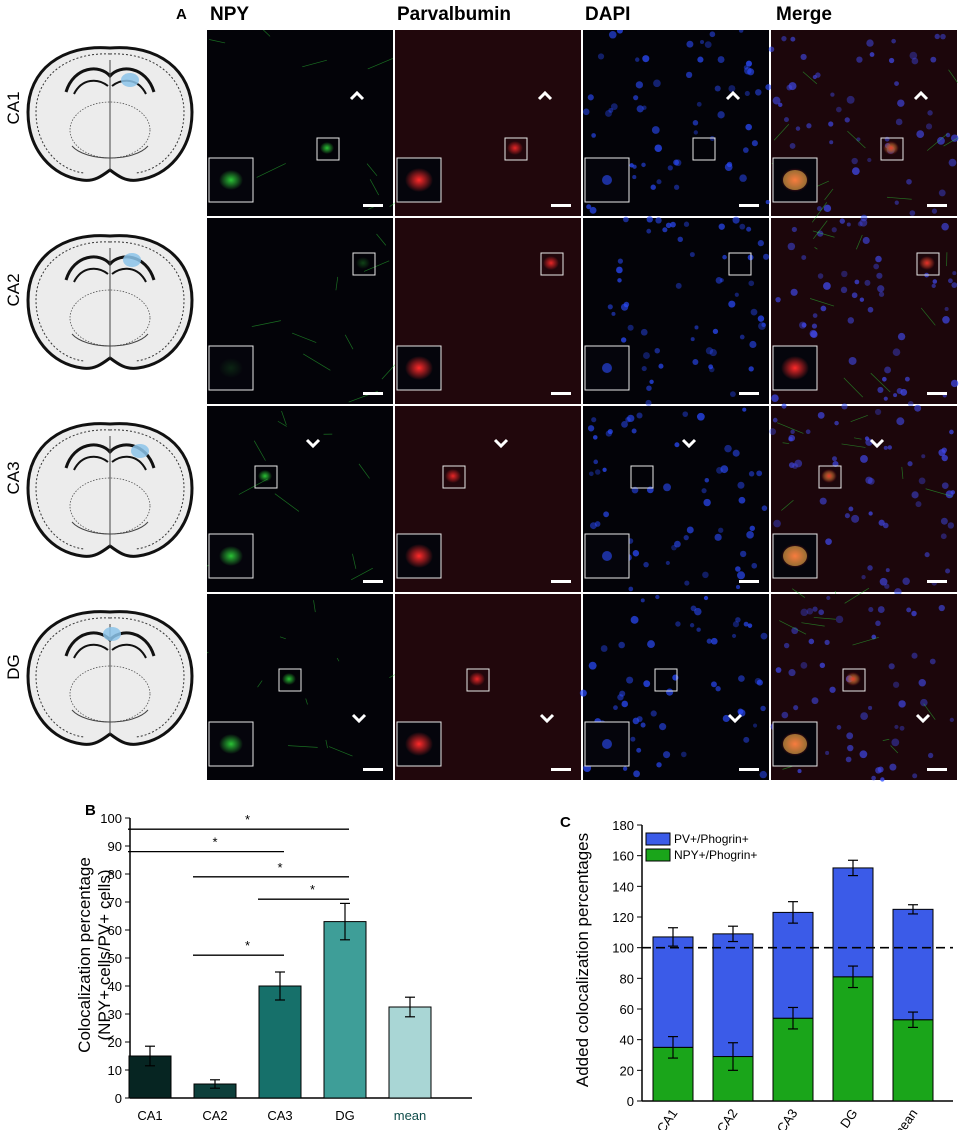  What do you see at coordinates (582, 960) in the screenshot?
I see `chart-c-ylabel: Added colocalization percentages` at bounding box center [582, 960].